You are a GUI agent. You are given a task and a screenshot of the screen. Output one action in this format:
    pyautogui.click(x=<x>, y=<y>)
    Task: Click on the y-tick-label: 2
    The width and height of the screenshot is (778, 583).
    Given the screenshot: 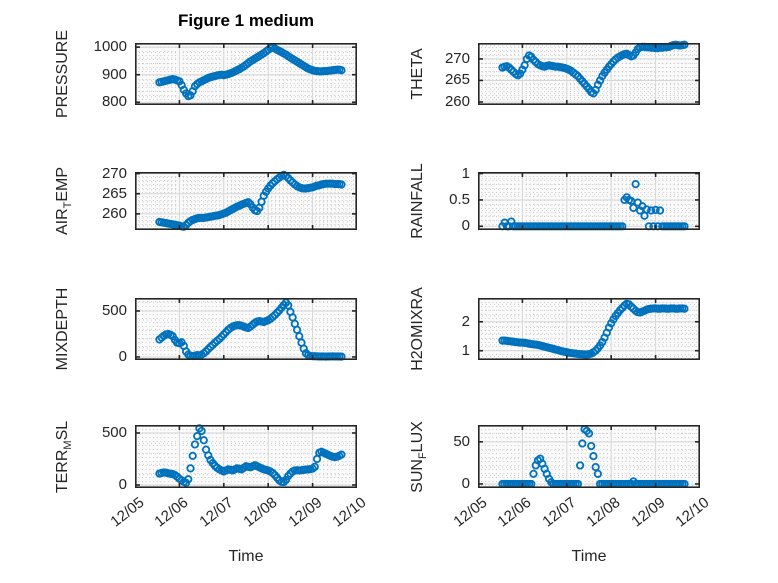 What is the action you would take?
    pyautogui.click(x=465, y=321)
    